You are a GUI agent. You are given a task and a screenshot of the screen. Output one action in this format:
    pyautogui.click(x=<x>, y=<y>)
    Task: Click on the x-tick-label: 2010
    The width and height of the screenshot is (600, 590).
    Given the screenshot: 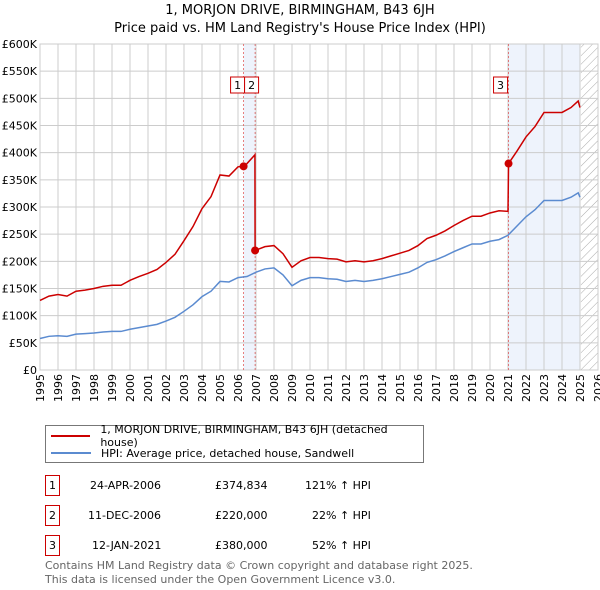 What is the action you would take?
    pyautogui.click(x=310, y=388)
    